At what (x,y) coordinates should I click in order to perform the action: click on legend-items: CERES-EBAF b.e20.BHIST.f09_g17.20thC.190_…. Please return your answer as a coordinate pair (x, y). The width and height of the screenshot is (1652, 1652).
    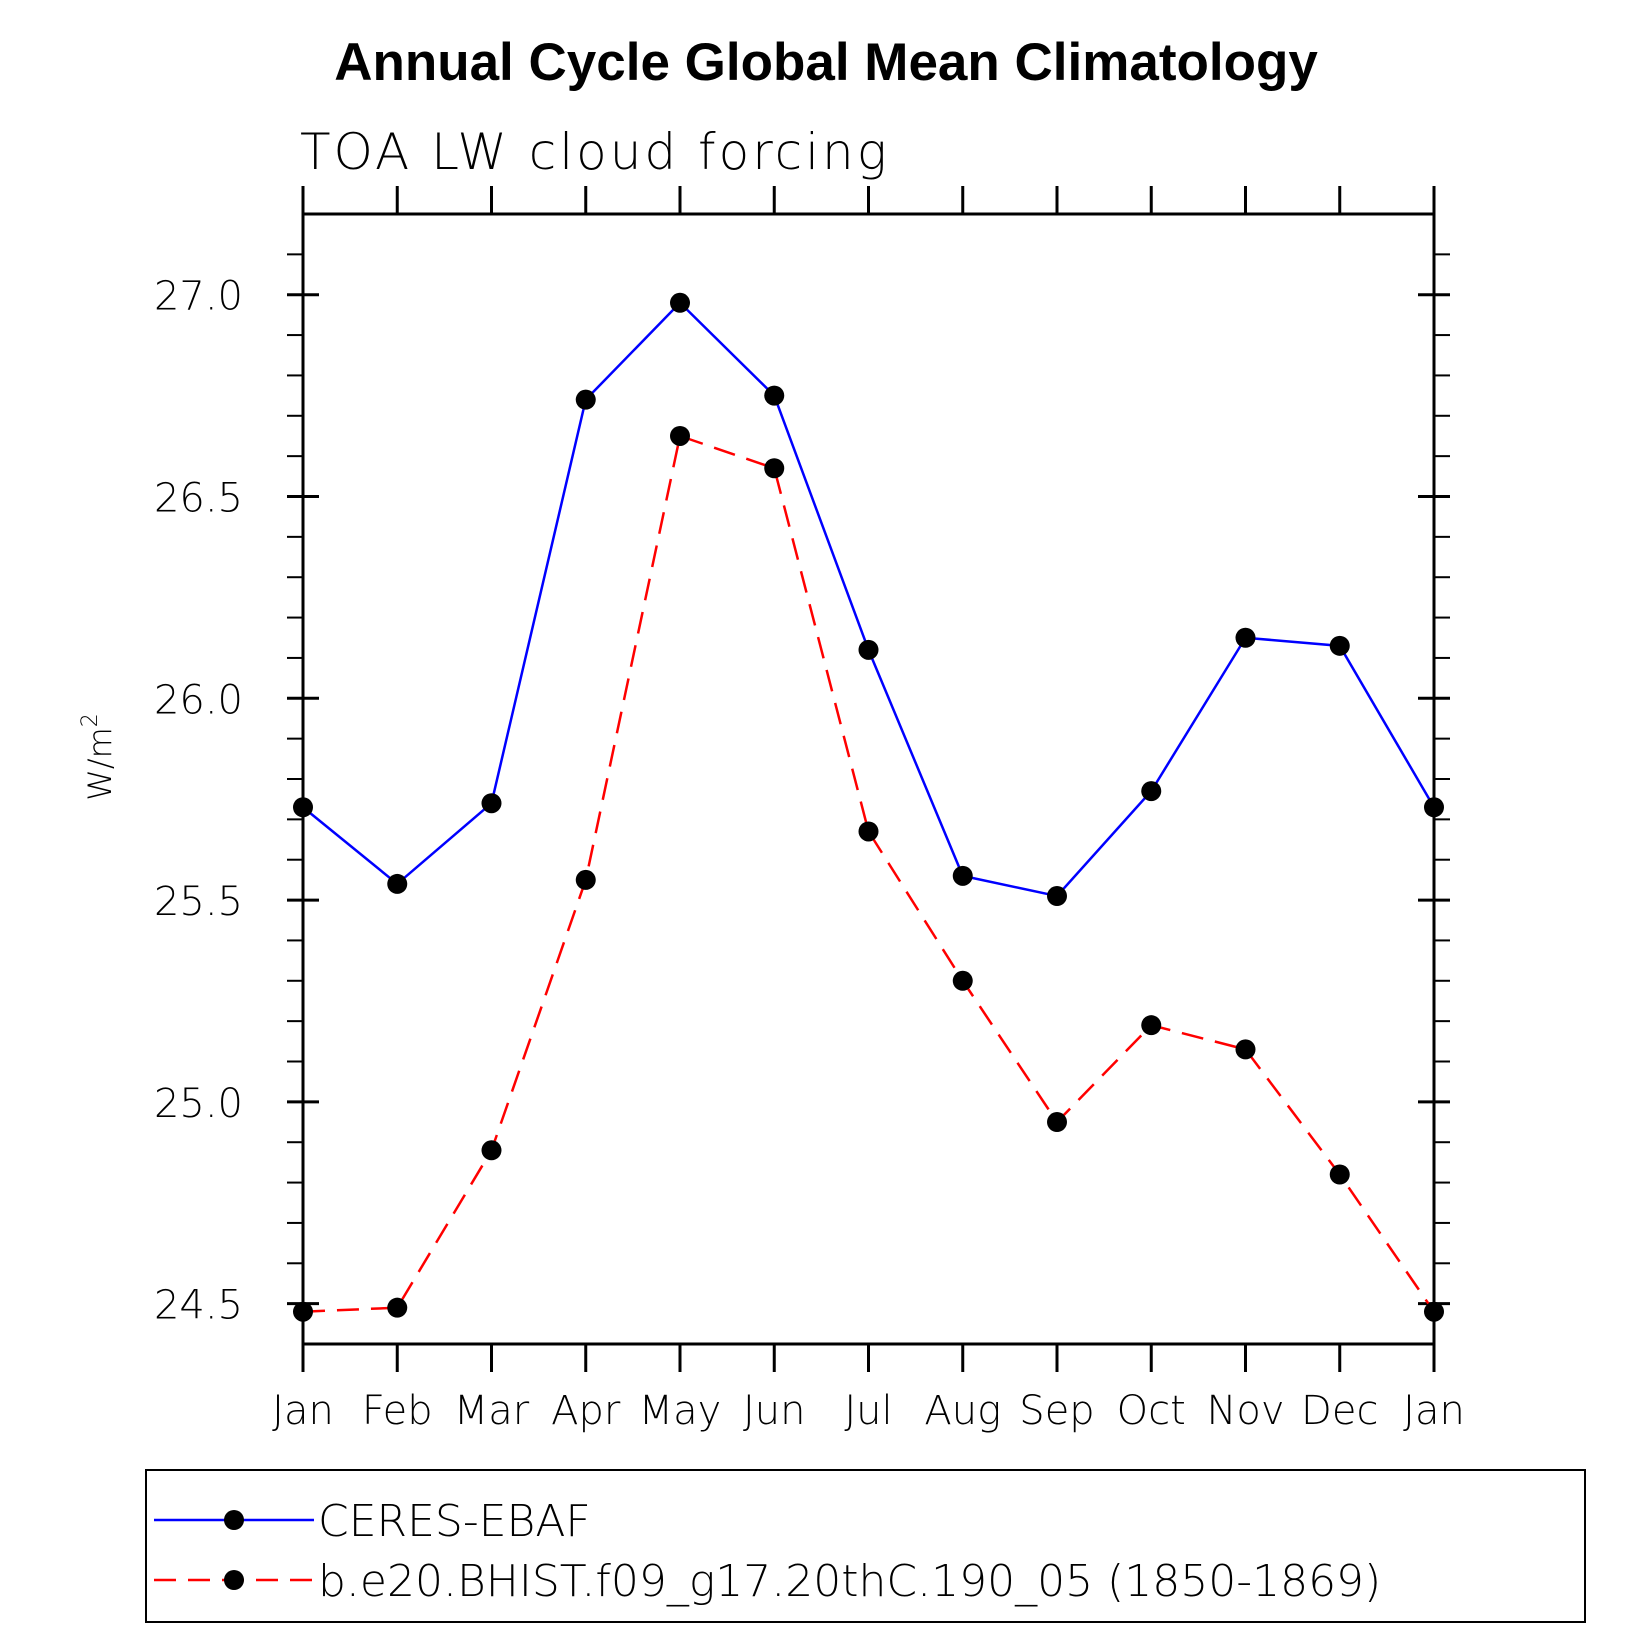
    Looking at the image, I should click on (767, 1551).